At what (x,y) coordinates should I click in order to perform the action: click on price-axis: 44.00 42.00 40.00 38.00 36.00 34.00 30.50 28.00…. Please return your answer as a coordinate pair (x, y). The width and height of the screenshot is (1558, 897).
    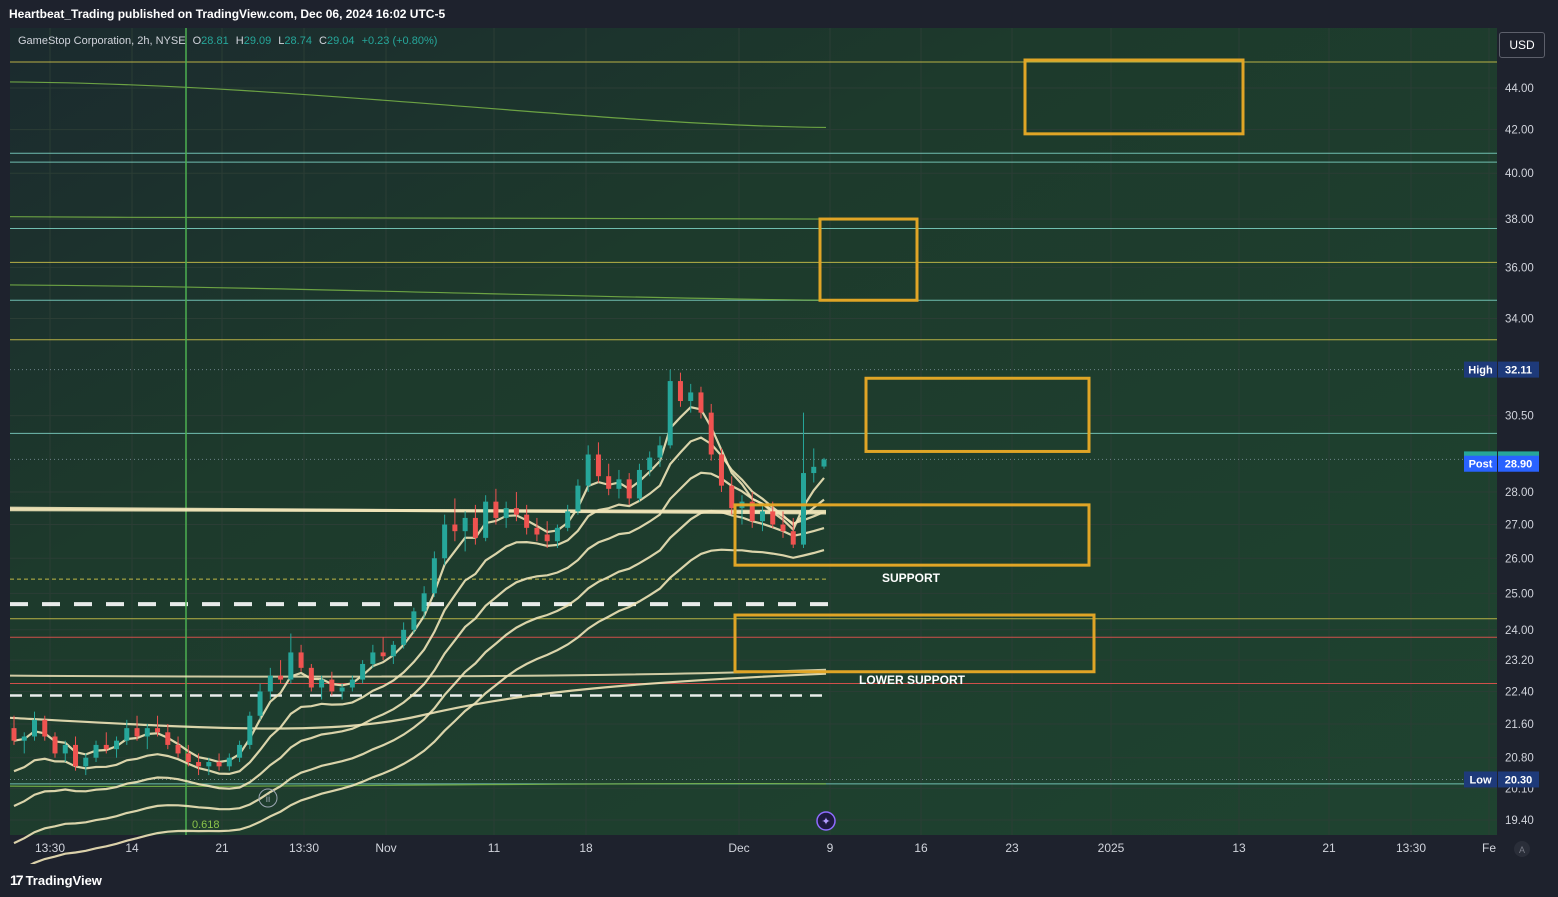
    Looking at the image, I should click on (1501, 455).